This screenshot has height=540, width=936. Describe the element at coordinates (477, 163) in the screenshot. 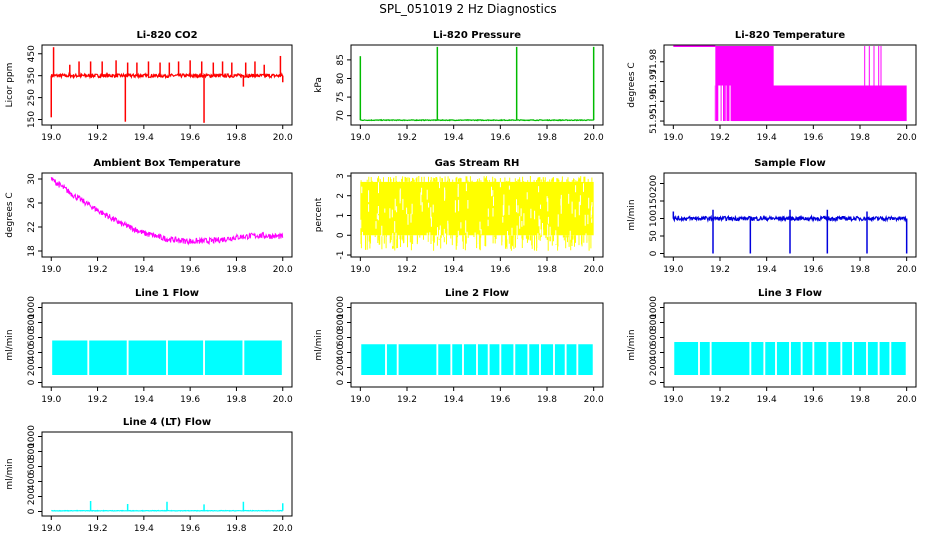

I see `panel-title: Gas Stream RH` at that location.